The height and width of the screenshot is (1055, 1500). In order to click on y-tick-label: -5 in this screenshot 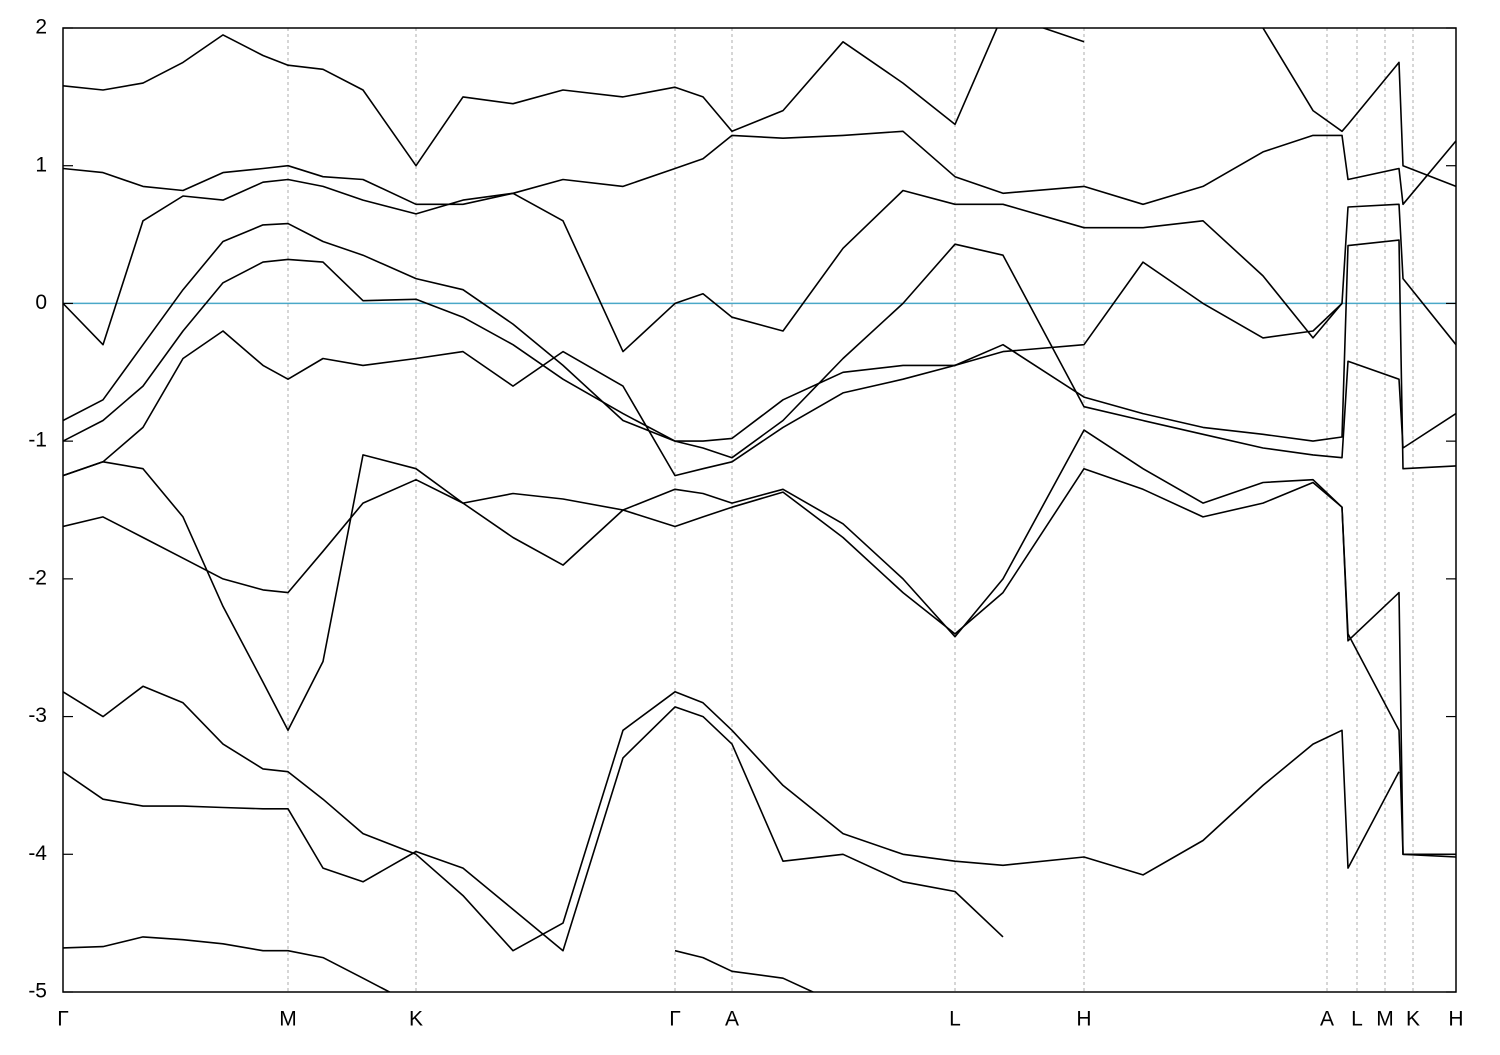, I will do `click(37, 991)`.